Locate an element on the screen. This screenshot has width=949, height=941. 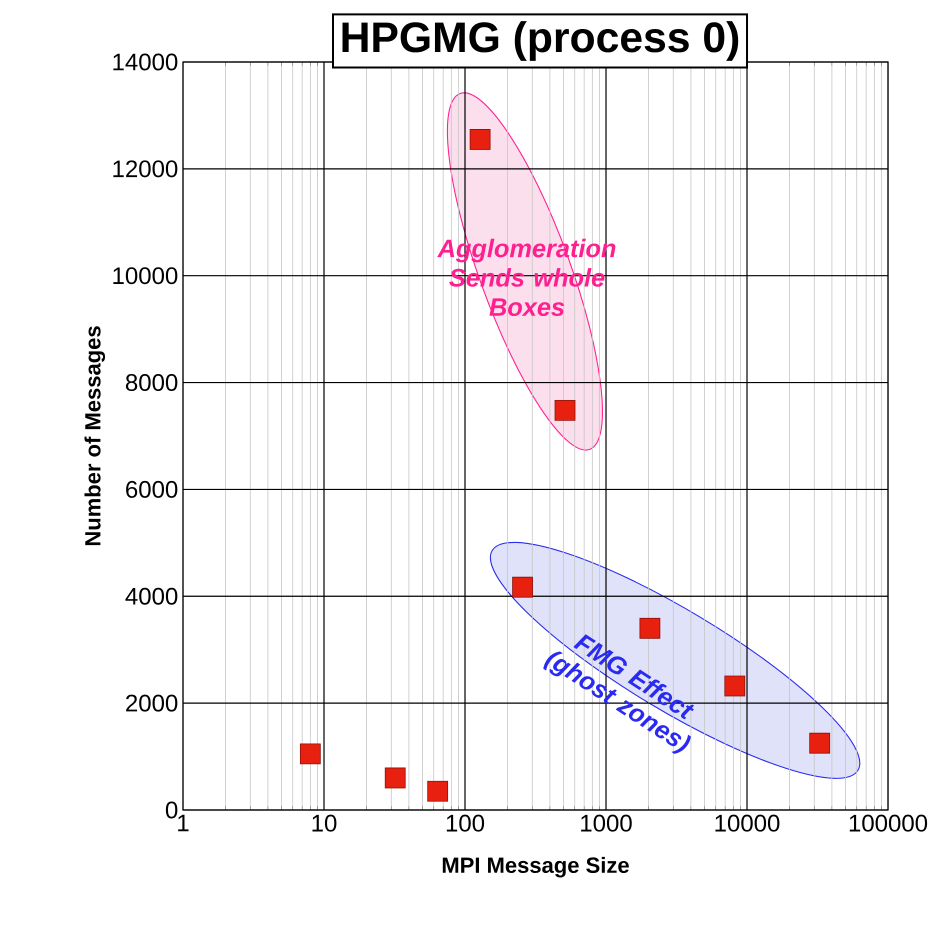
chart-title: HPGMG (process 0) is located at coordinates (540, 41).